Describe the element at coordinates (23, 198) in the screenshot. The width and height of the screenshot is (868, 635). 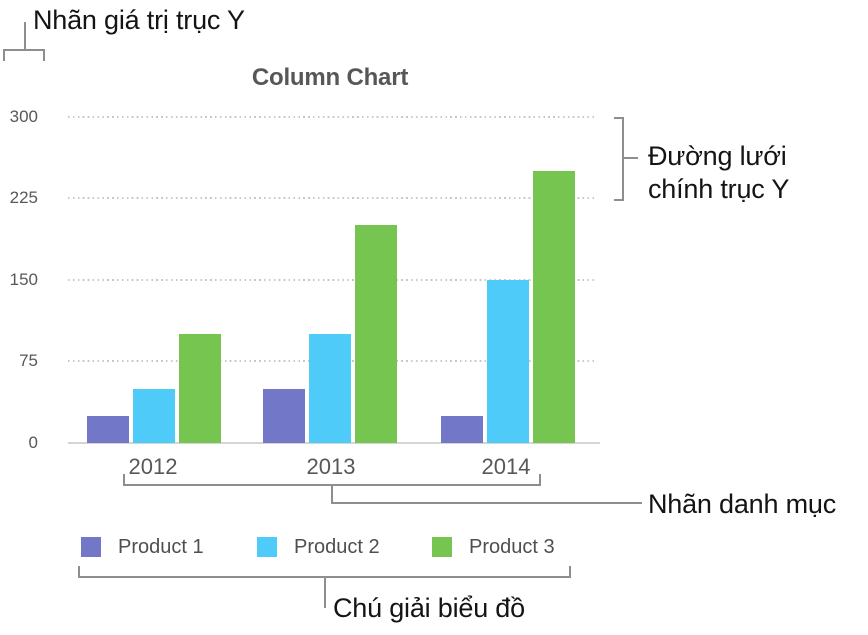
I see `y-axis-tick-label: 225` at that location.